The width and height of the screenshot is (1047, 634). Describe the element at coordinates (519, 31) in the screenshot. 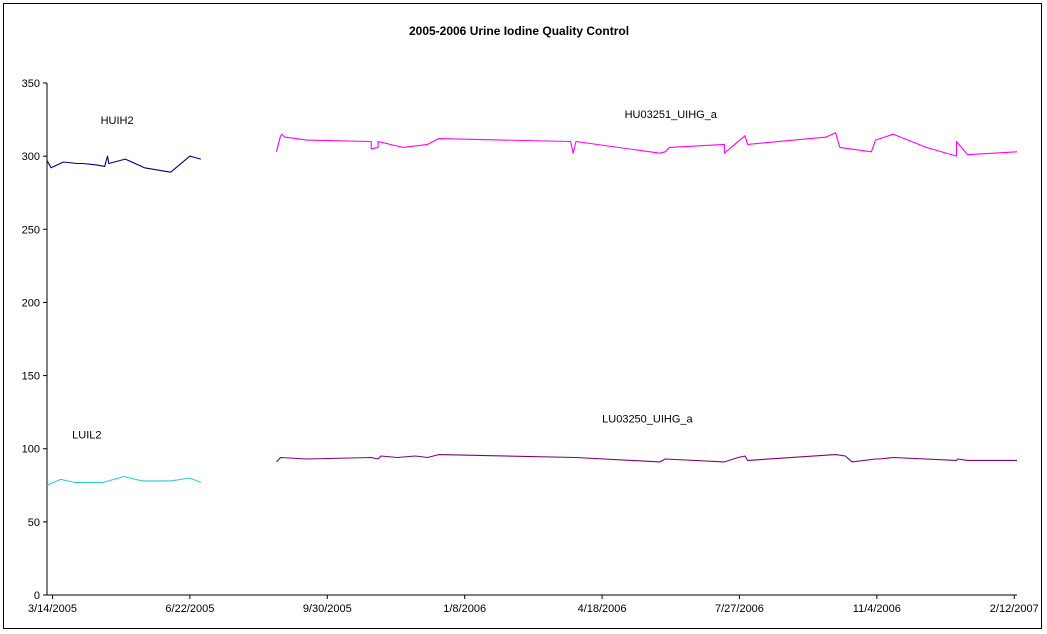

I see `chart-title: 2005-2006 Urine Iodine Quality Control` at that location.